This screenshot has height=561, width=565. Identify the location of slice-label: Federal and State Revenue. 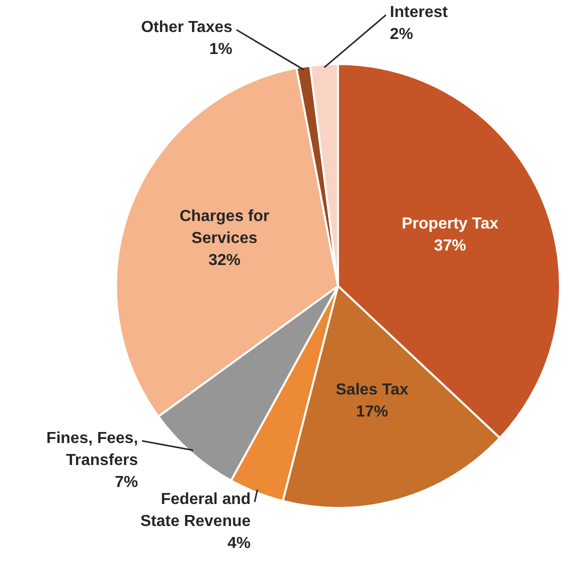
(195, 510).